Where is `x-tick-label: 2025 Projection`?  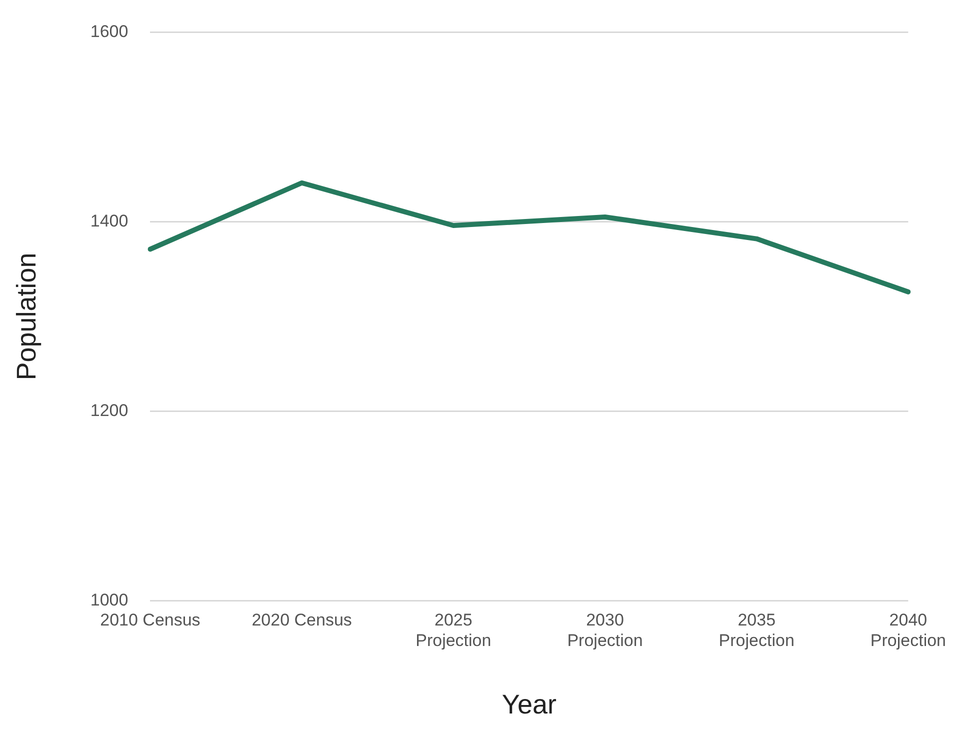
x-tick-label: 2025 Projection is located at coordinates (454, 630).